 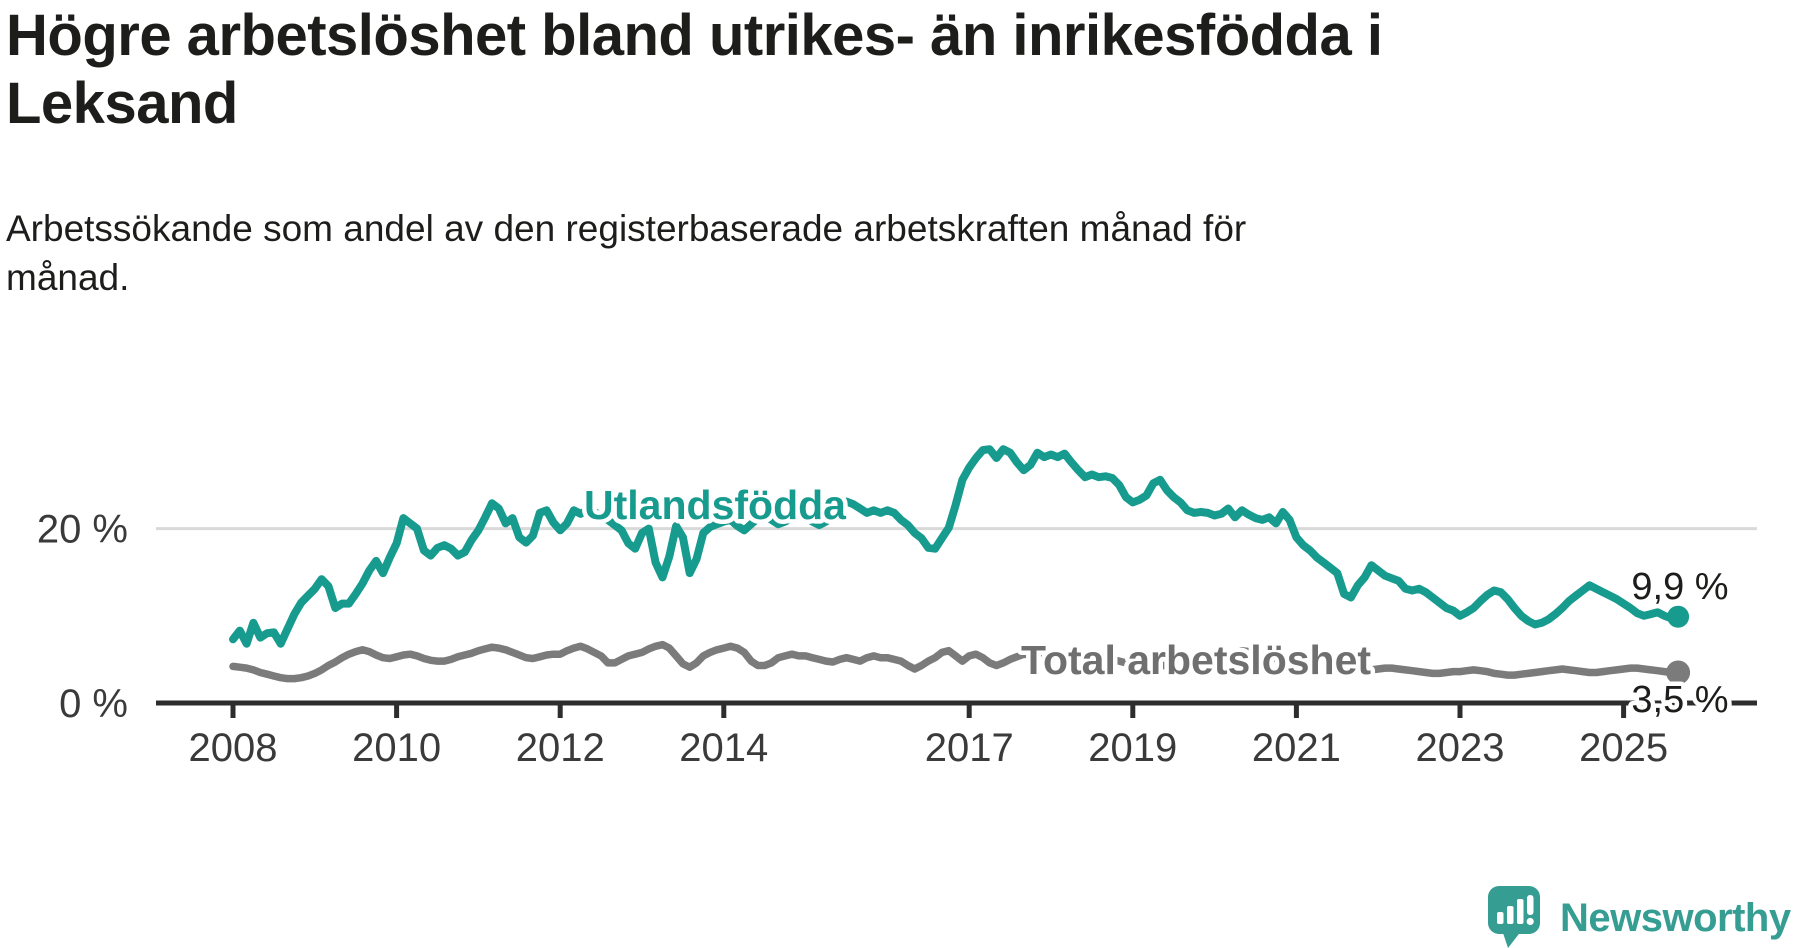 What do you see at coordinates (233, 748) in the screenshot?
I see `x-axis-tick-label: 2008` at bounding box center [233, 748].